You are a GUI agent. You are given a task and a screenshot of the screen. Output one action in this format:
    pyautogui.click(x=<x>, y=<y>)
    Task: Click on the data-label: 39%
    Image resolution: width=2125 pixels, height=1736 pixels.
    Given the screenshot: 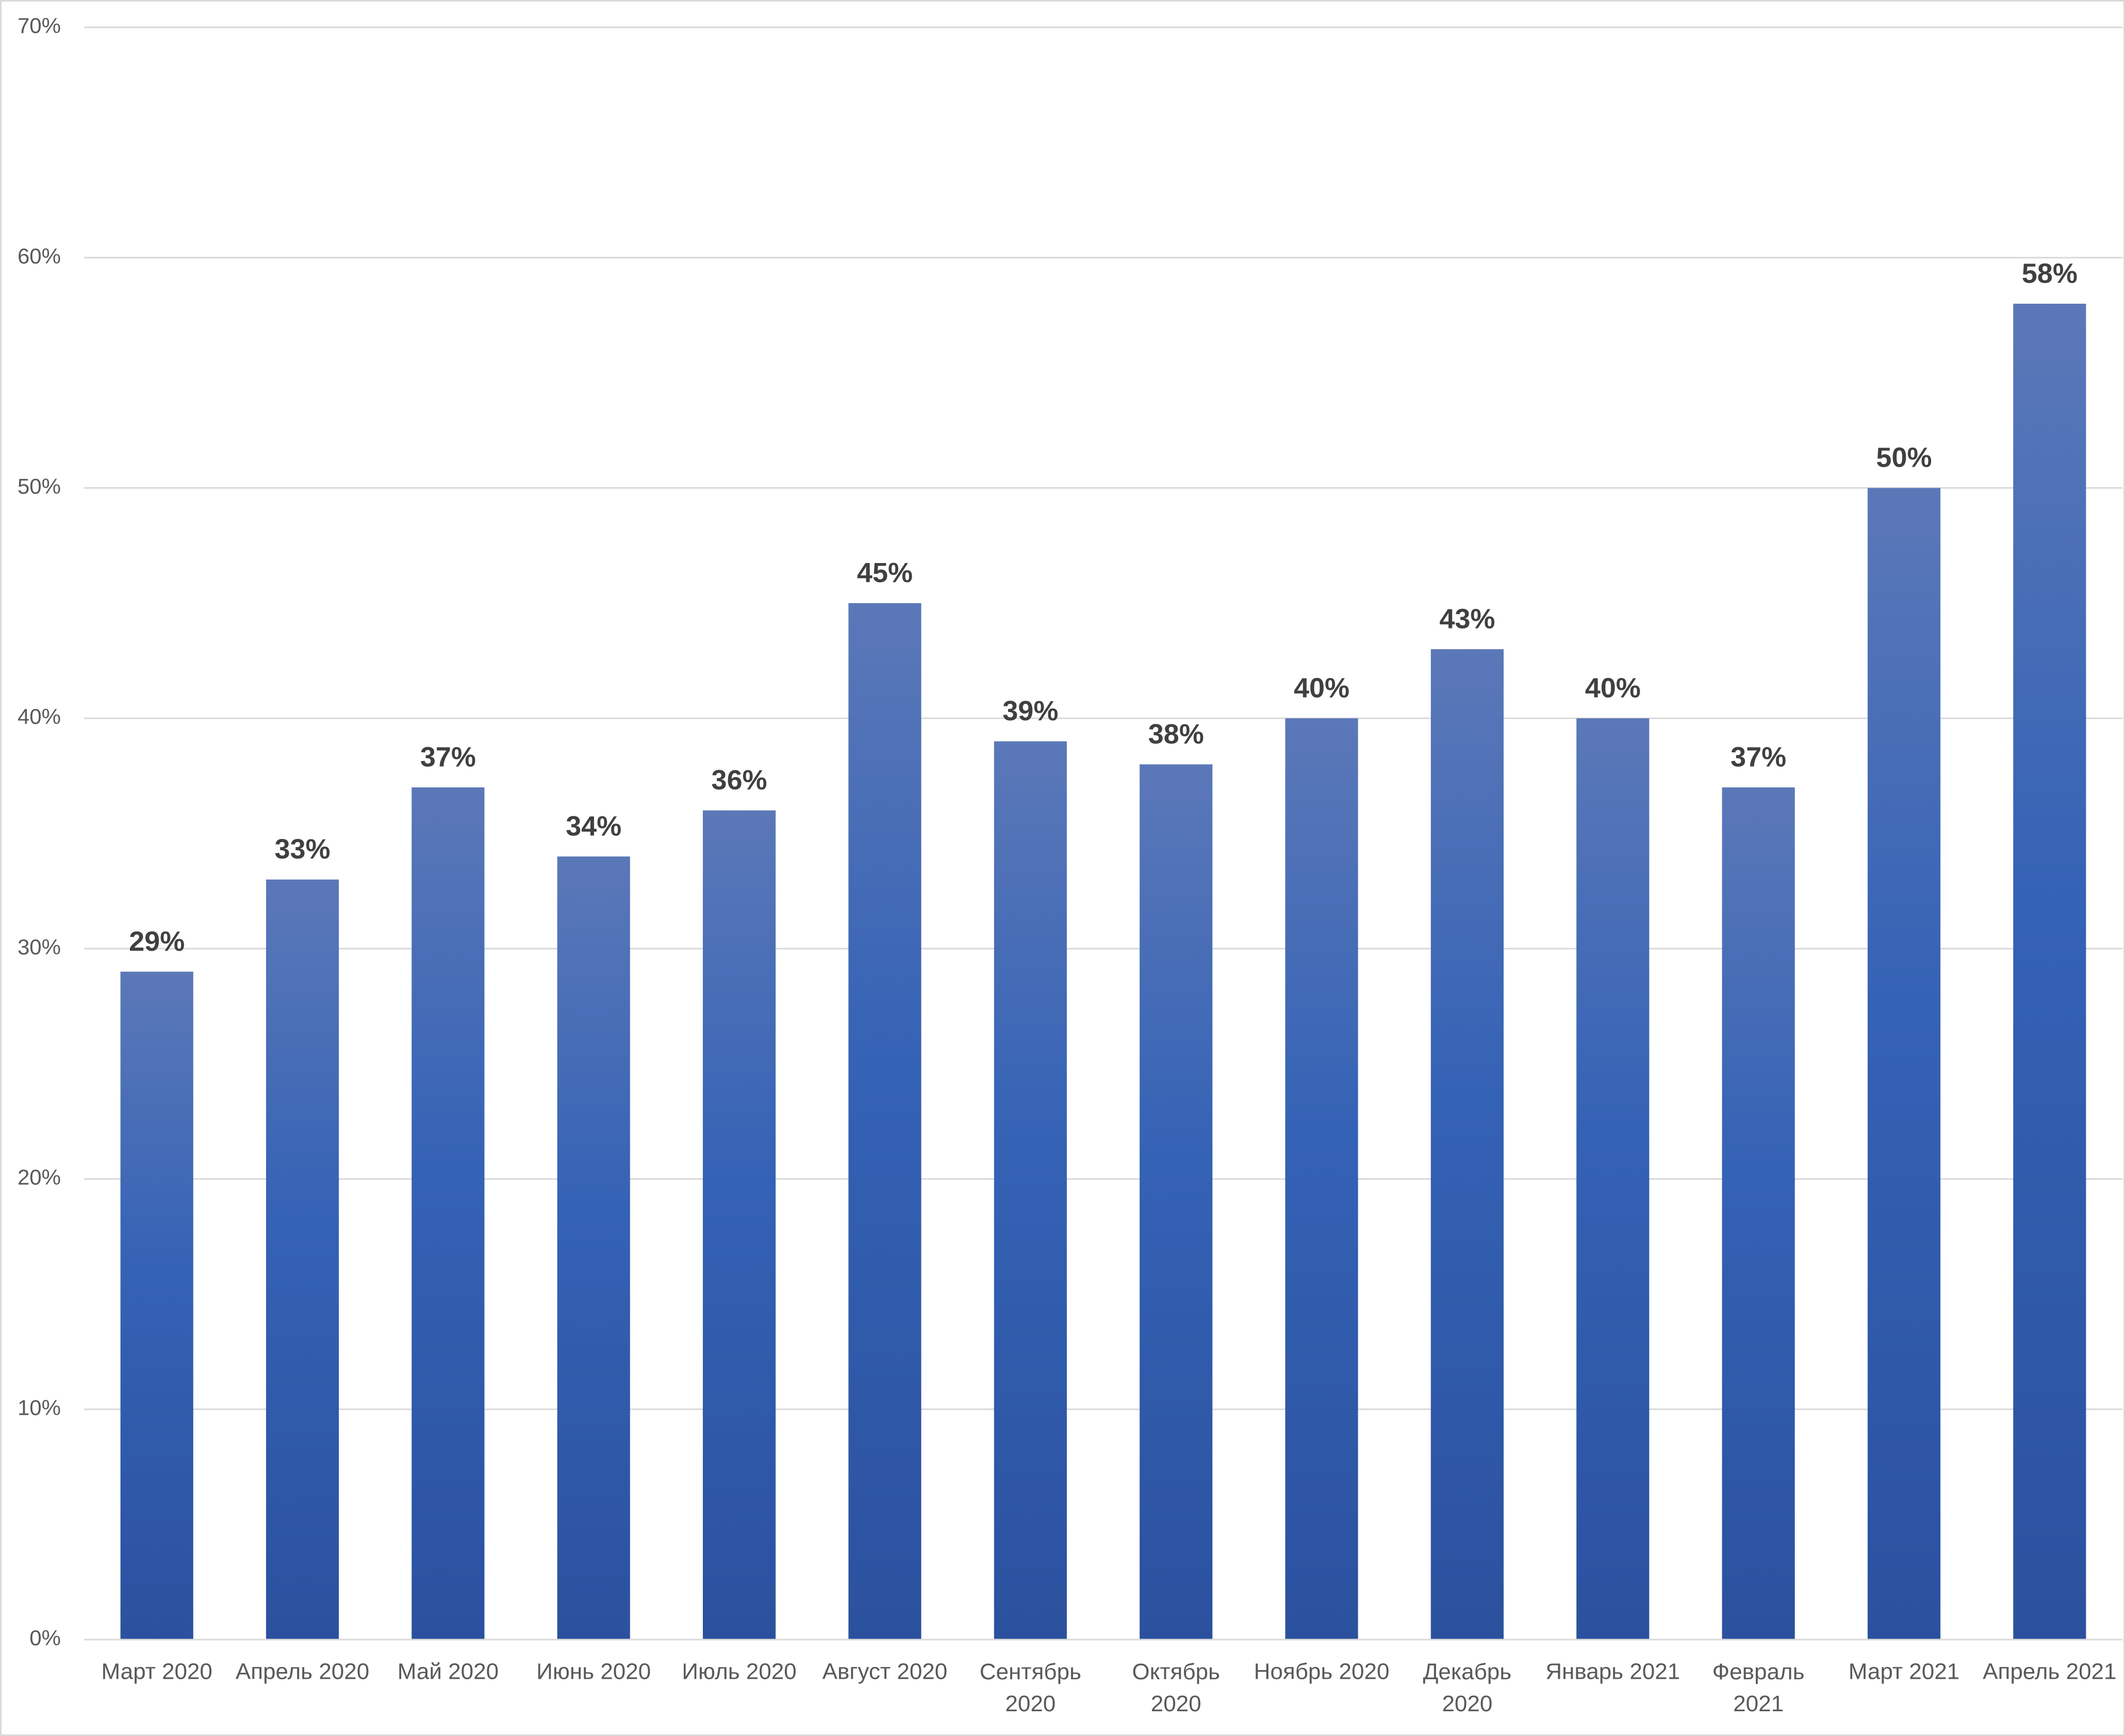 What is the action you would take?
    pyautogui.click(x=1030, y=711)
    